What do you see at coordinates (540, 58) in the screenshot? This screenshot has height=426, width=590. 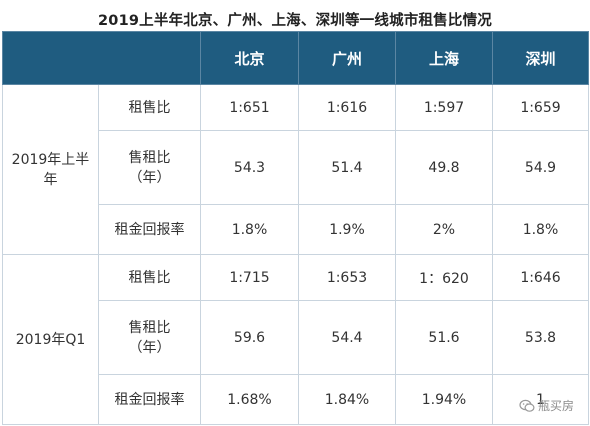 I see `header-city-shenzhen: 深圳` at bounding box center [540, 58].